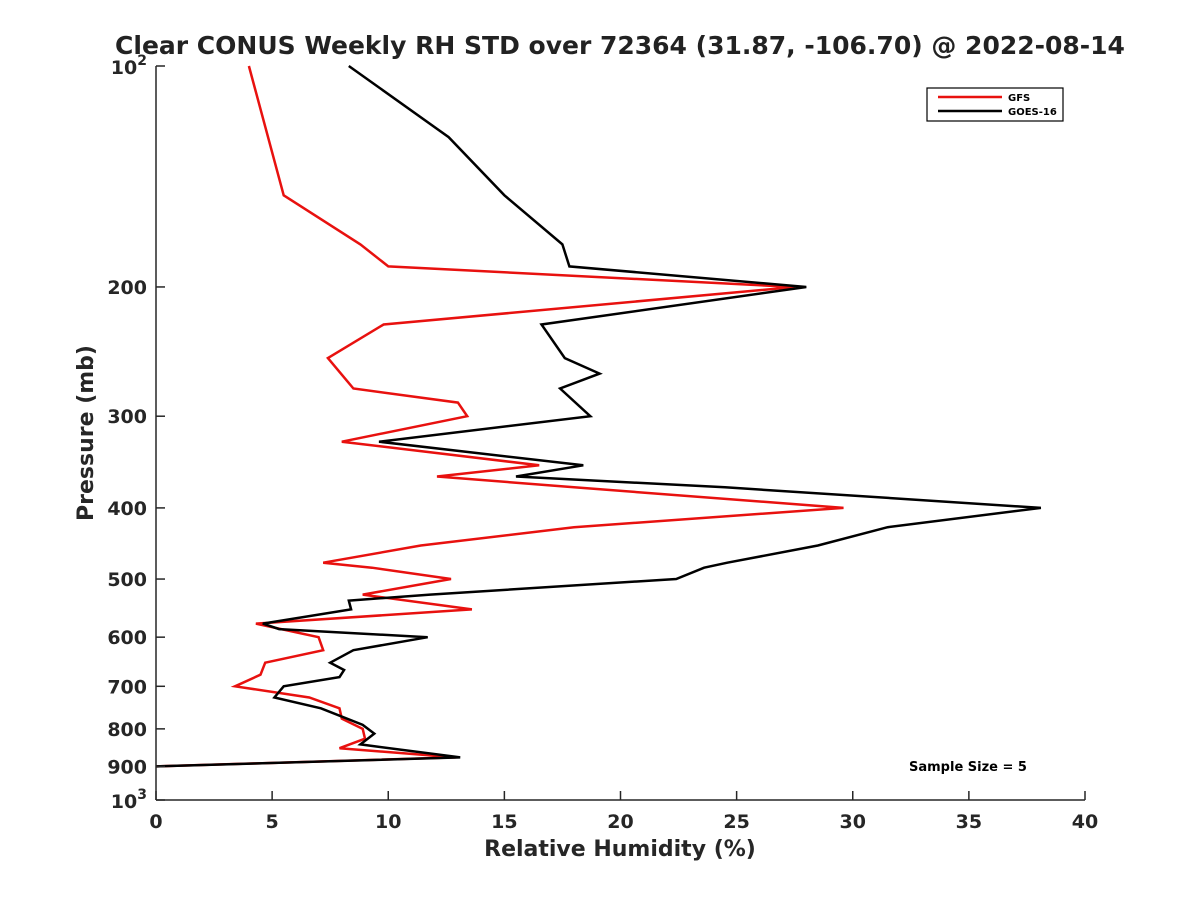 The image size is (1200, 900). Describe the element at coordinates (968, 767) in the screenshot. I see `sample-size-annotation: Sample Size = 5` at that location.